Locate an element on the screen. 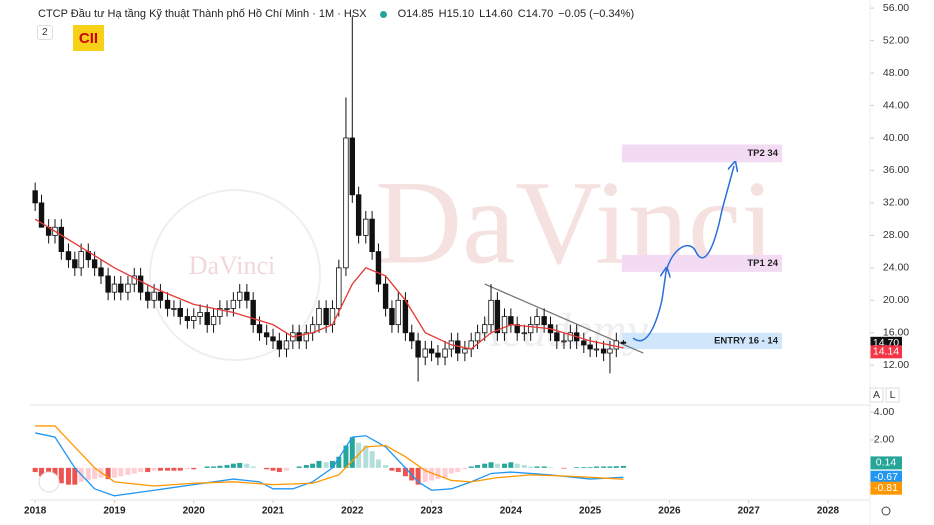 The image size is (934, 525). logo-text: DaVinci is located at coordinates (232, 265).